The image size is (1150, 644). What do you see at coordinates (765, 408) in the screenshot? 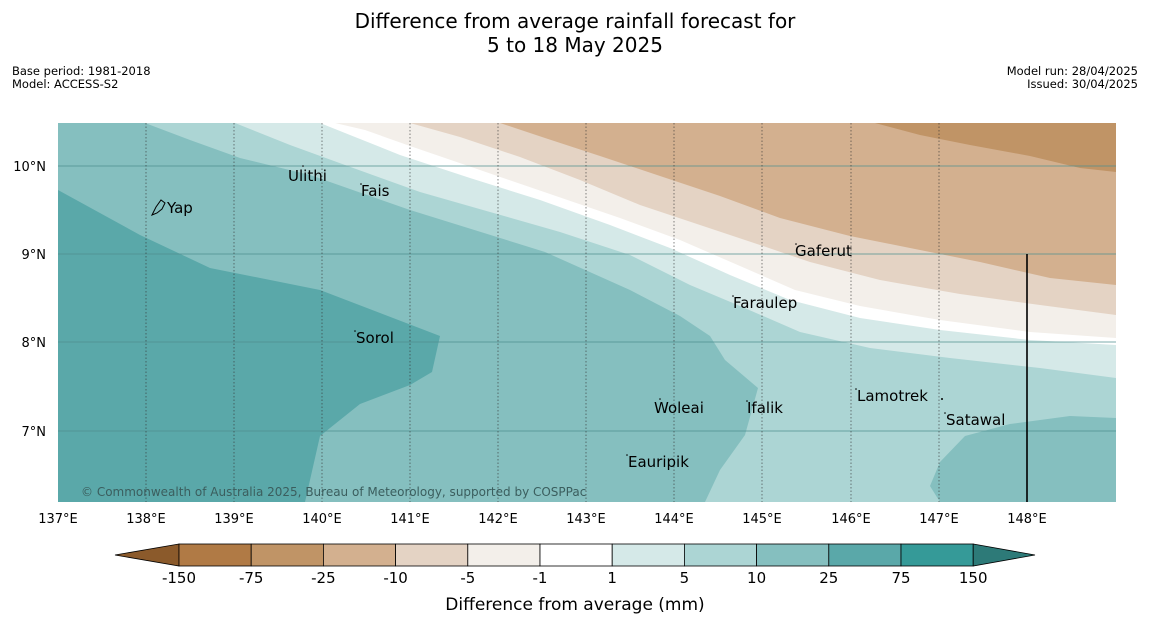
I see `label-ifalik: Ifalik` at bounding box center [765, 408].